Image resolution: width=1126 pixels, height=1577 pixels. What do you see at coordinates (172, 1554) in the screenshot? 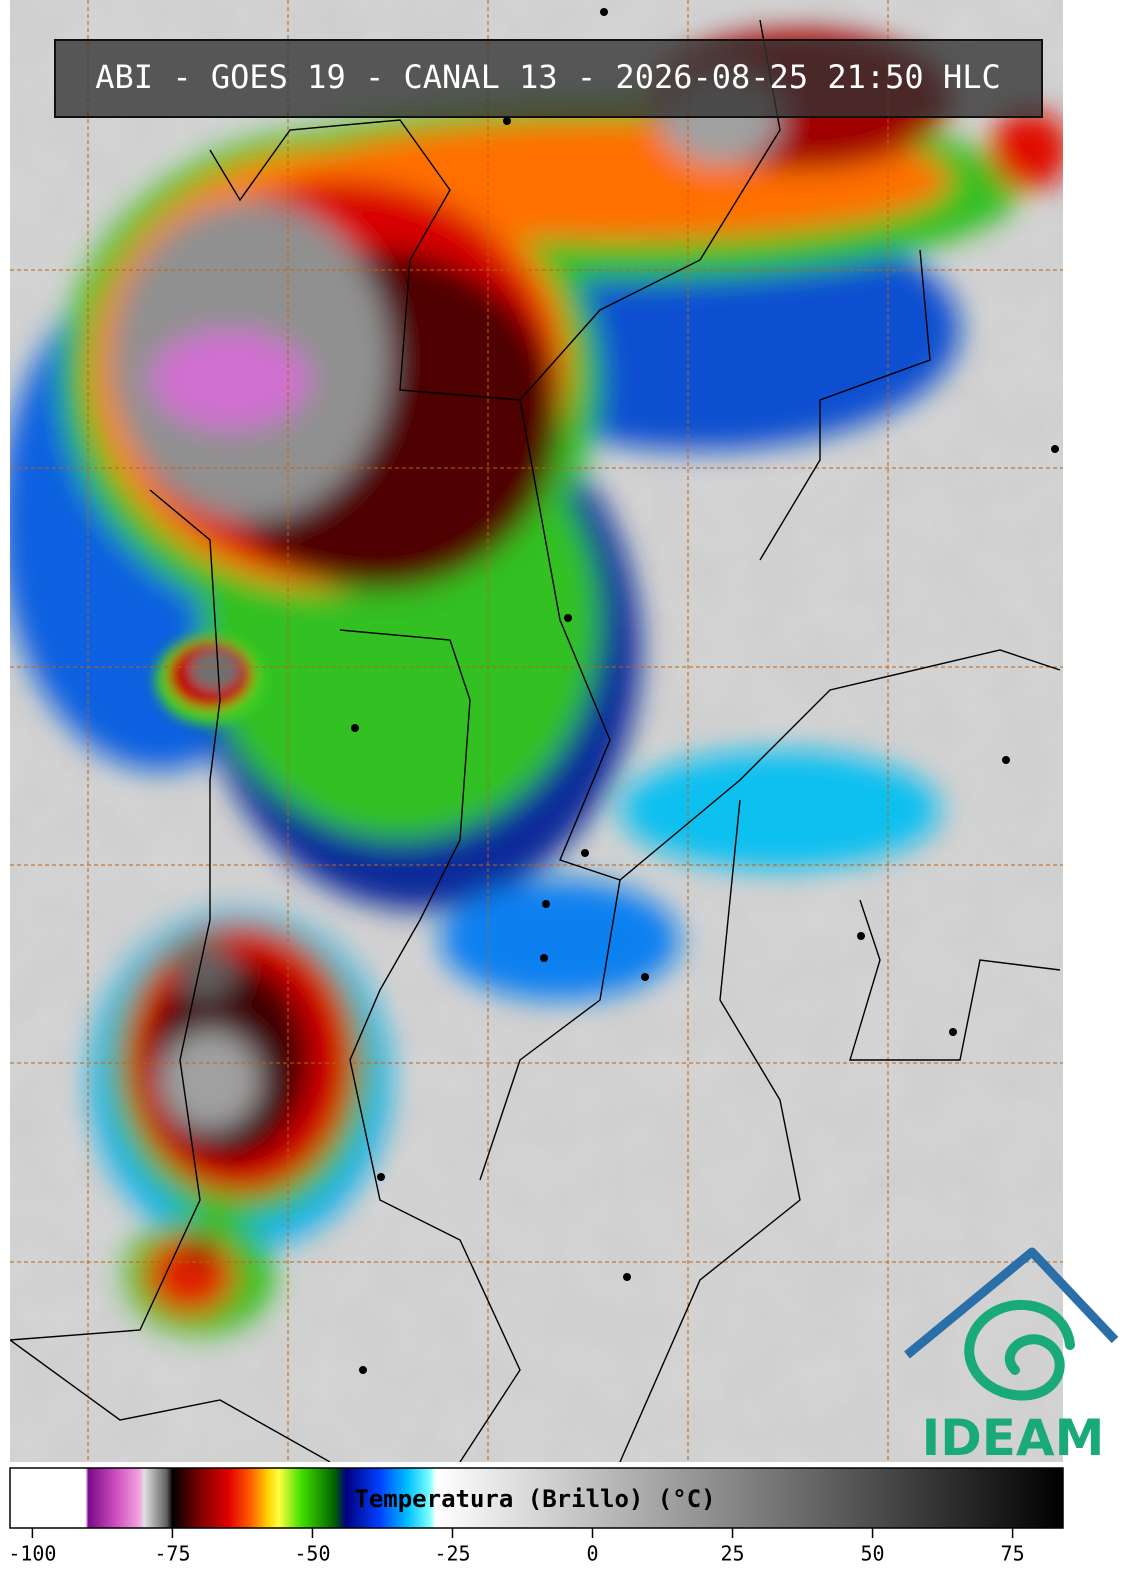
I see `colorbar-tick-label: -75` at bounding box center [172, 1554].